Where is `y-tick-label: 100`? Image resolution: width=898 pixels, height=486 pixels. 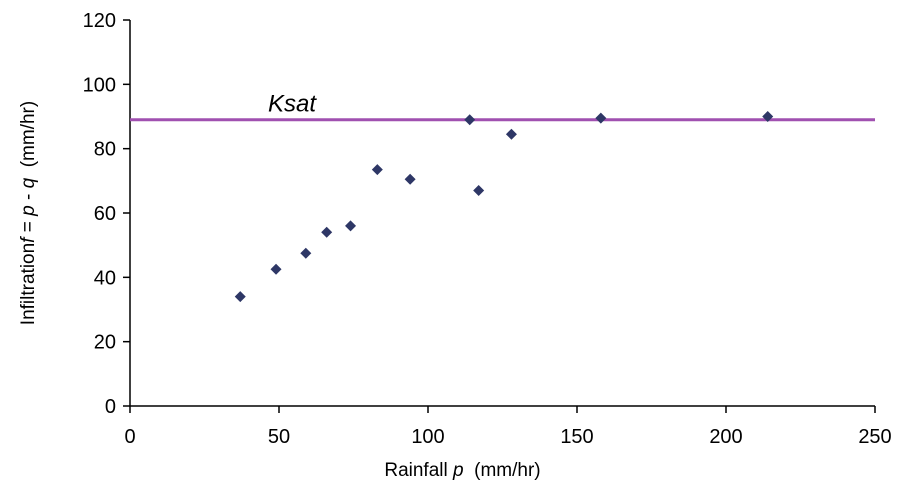 y-tick-label: 100 is located at coordinates (99, 85).